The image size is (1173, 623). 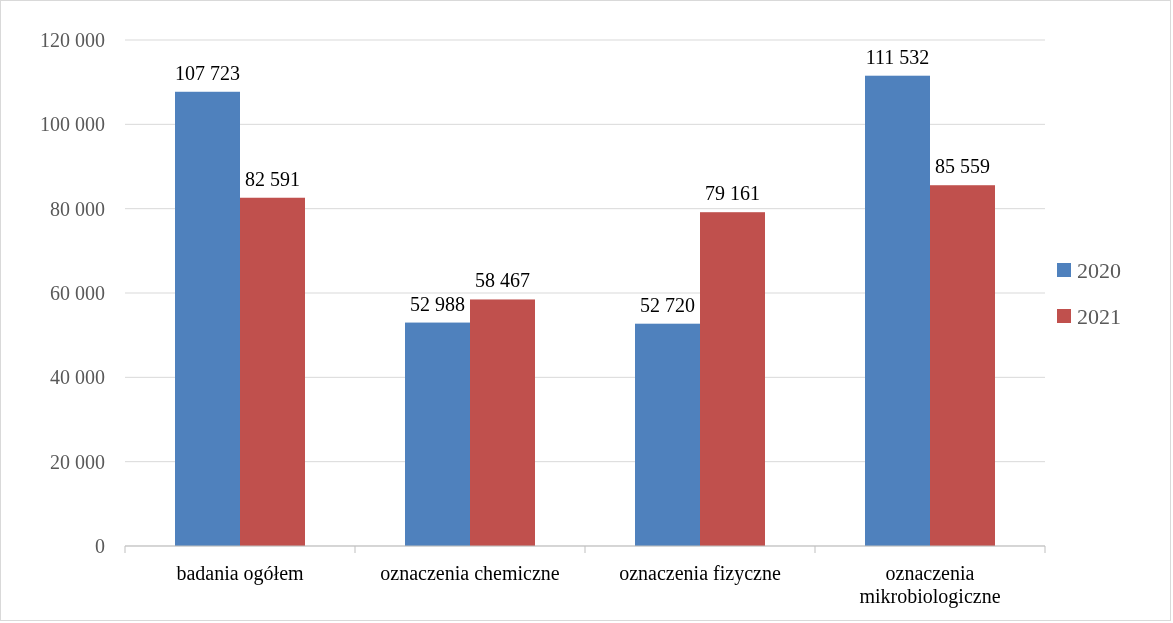 What do you see at coordinates (470, 573) in the screenshot?
I see `x-tick-label: oznaczenia chemiczne` at bounding box center [470, 573].